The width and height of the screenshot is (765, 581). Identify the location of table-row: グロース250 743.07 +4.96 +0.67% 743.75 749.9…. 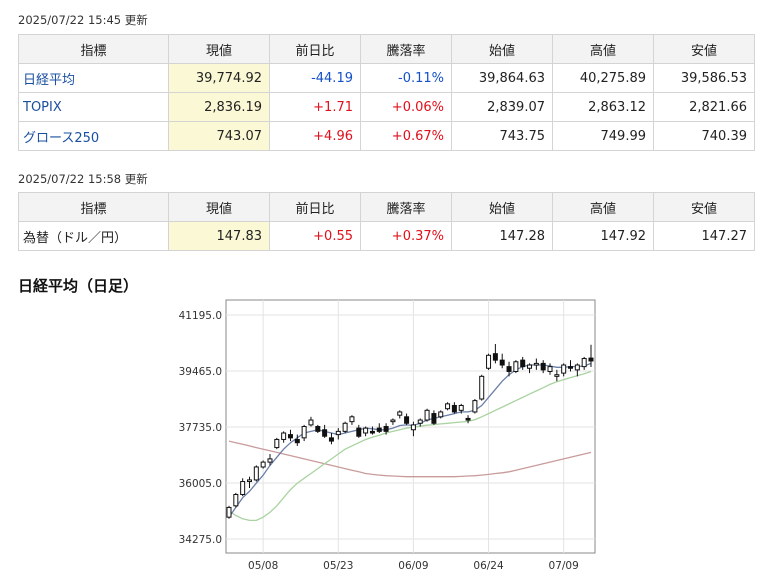
(386, 136).